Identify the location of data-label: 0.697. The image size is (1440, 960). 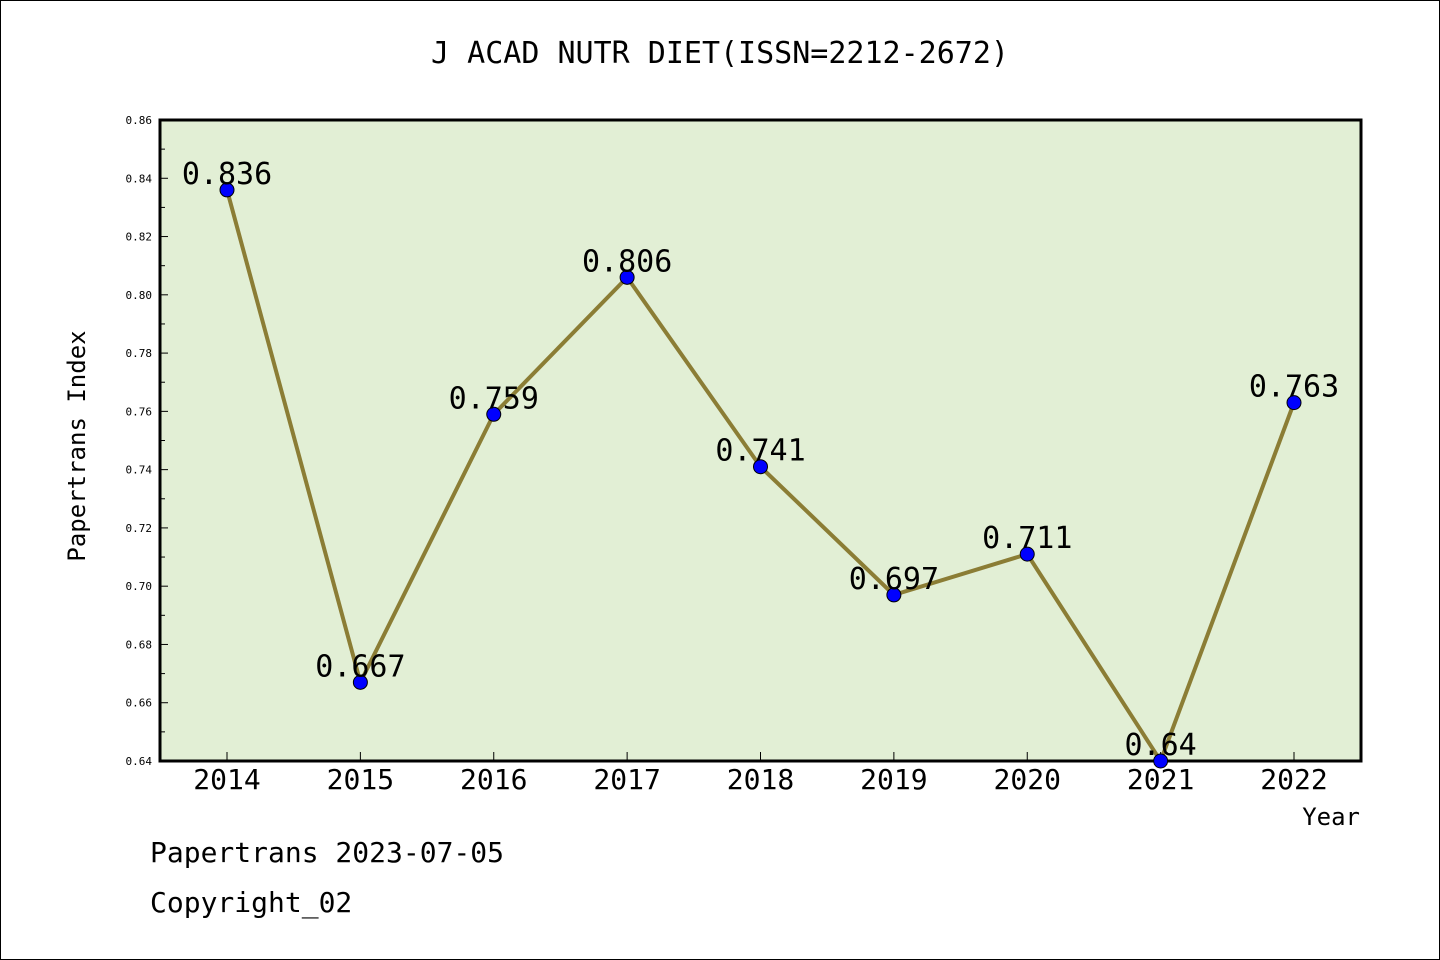
(894, 579).